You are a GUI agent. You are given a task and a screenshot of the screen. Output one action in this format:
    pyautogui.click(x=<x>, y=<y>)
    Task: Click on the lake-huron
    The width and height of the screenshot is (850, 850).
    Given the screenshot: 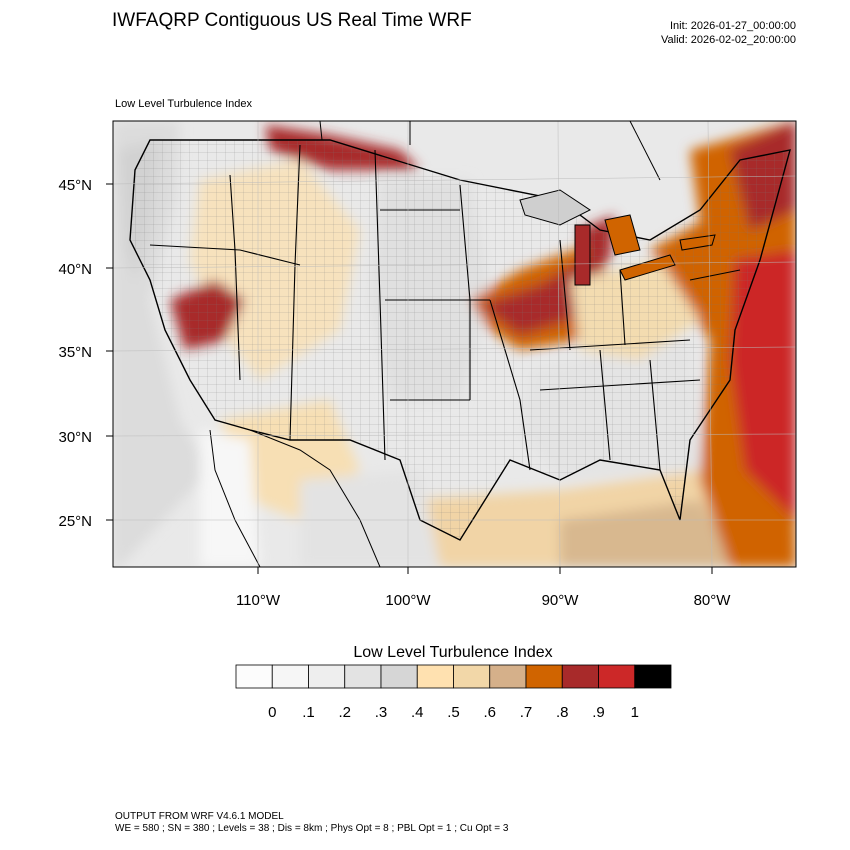 What is the action you would take?
    pyautogui.click(x=622, y=235)
    